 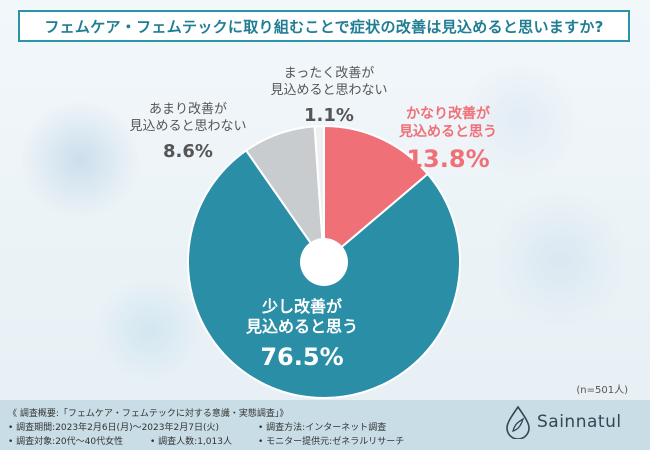 I want to click on pie-center-hole, so click(x=324, y=262).